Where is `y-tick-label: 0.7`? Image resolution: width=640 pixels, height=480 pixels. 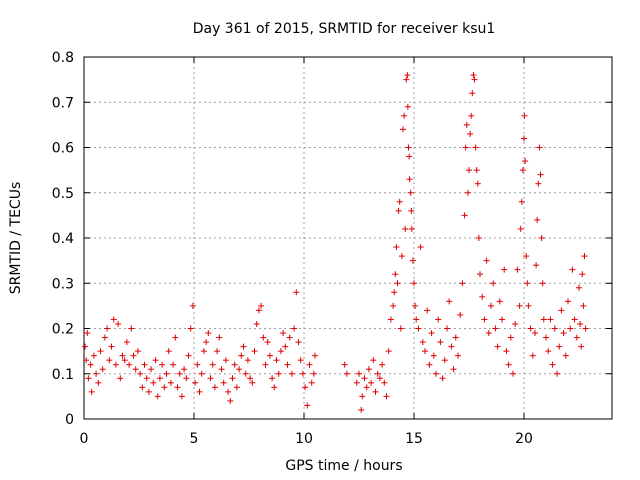
y-tick-label: 0.7 is located at coordinates (63, 103).